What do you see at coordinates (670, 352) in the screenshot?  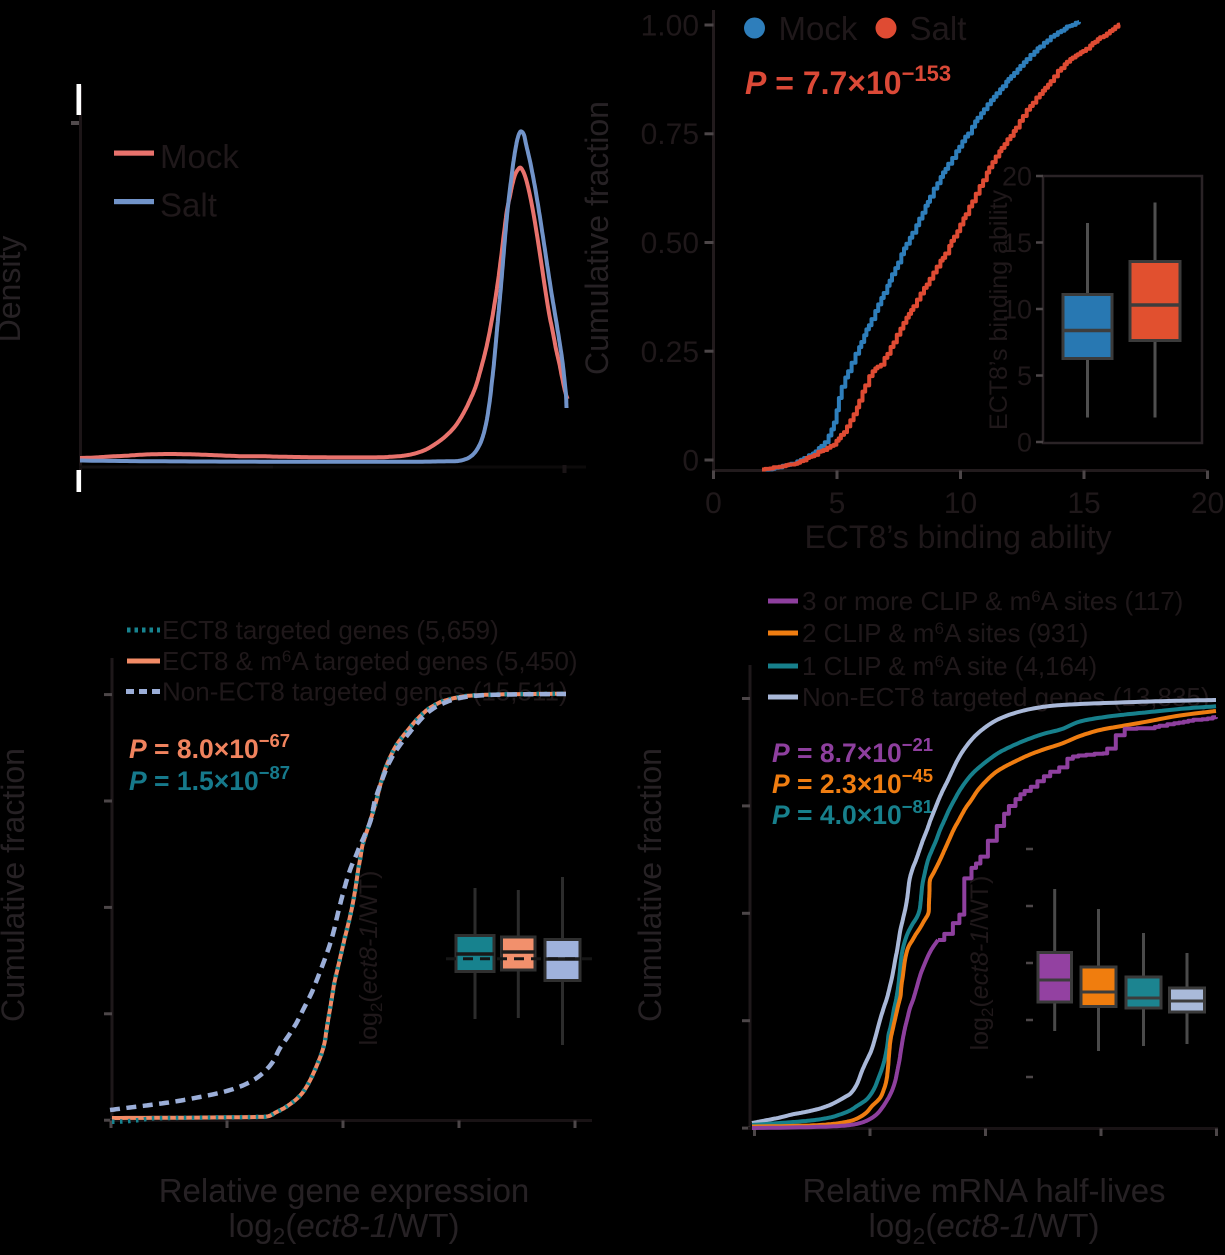 I see `svg-text: 0.25` at bounding box center [670, 352].